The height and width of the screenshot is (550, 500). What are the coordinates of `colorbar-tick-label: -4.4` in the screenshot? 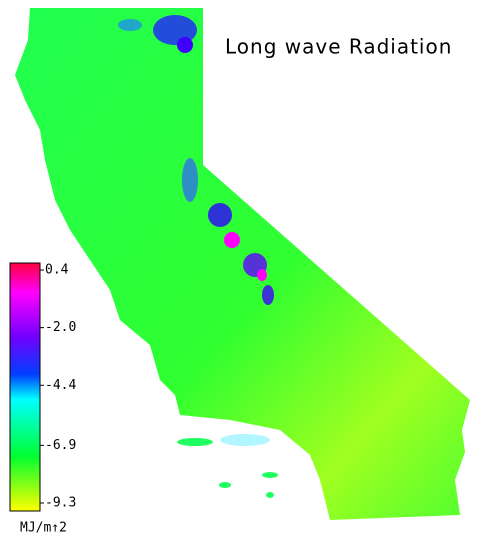 It's located at (60, 385).